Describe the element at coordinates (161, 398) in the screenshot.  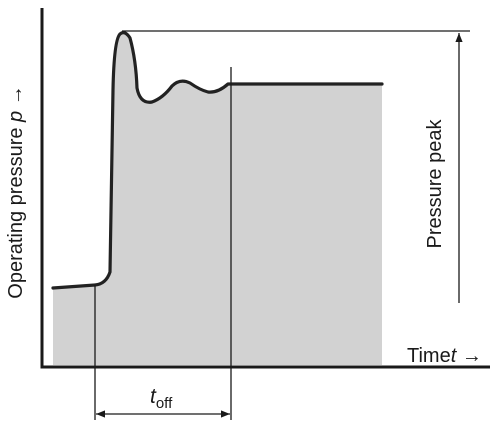
I see `toff-label: toff` at that location.